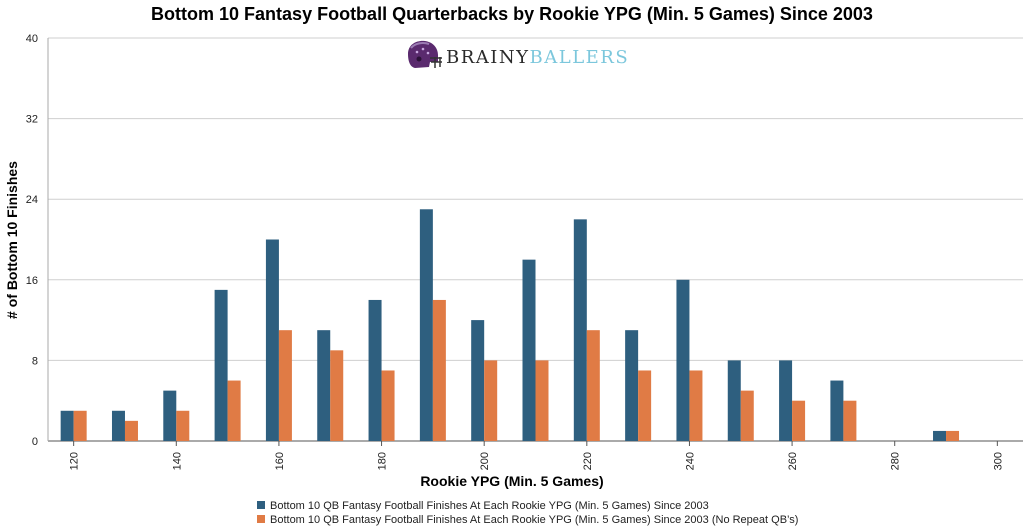 The width and height of the screenshot is (1024, 528). I want to click on x-axis-ticks: 120 140 160 180 200 220 240 260 280 300, so click(536, 455).